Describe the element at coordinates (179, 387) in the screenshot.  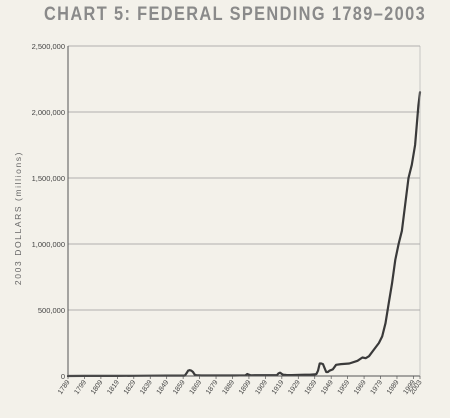
I see `x-tick-label: 1859` at that location.